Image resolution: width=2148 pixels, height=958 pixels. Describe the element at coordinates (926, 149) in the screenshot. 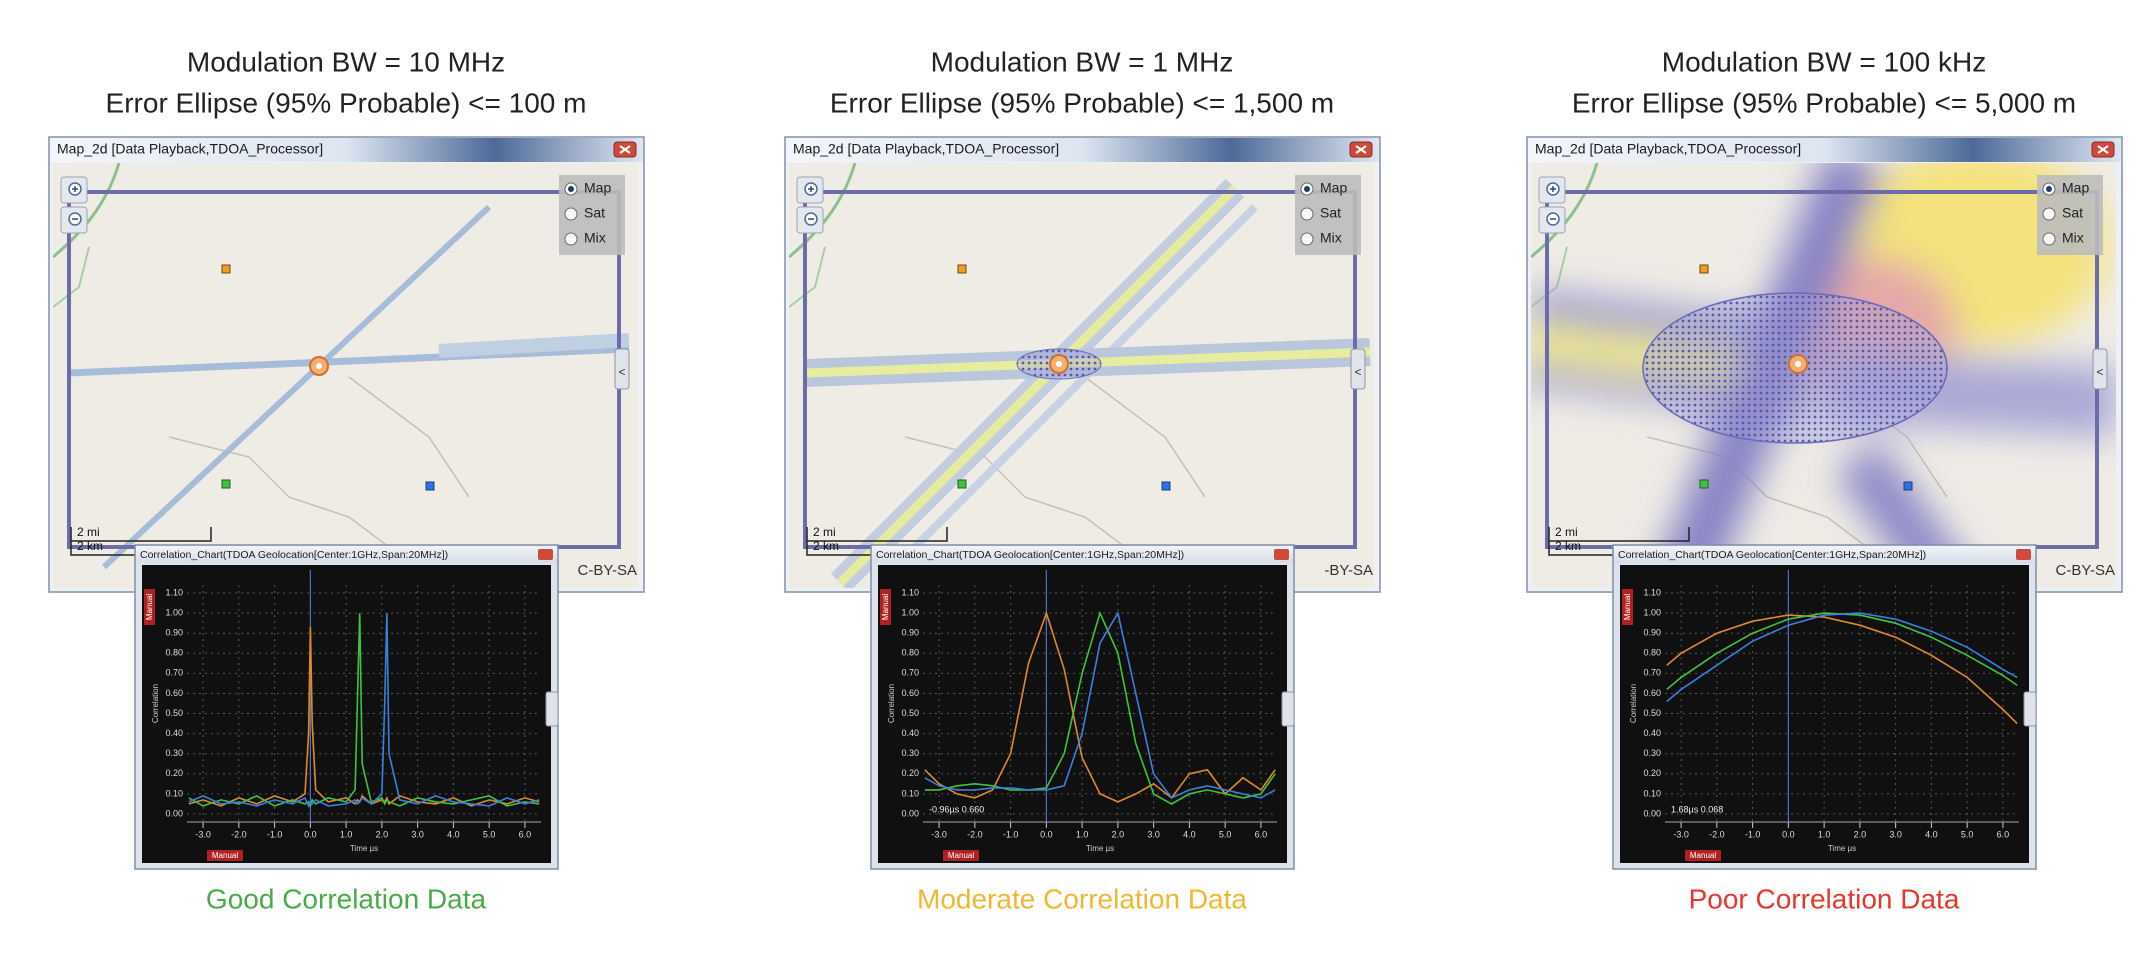

I see `window-title: Map_2d [Data Playback,TDOA_Processor]` at that location.